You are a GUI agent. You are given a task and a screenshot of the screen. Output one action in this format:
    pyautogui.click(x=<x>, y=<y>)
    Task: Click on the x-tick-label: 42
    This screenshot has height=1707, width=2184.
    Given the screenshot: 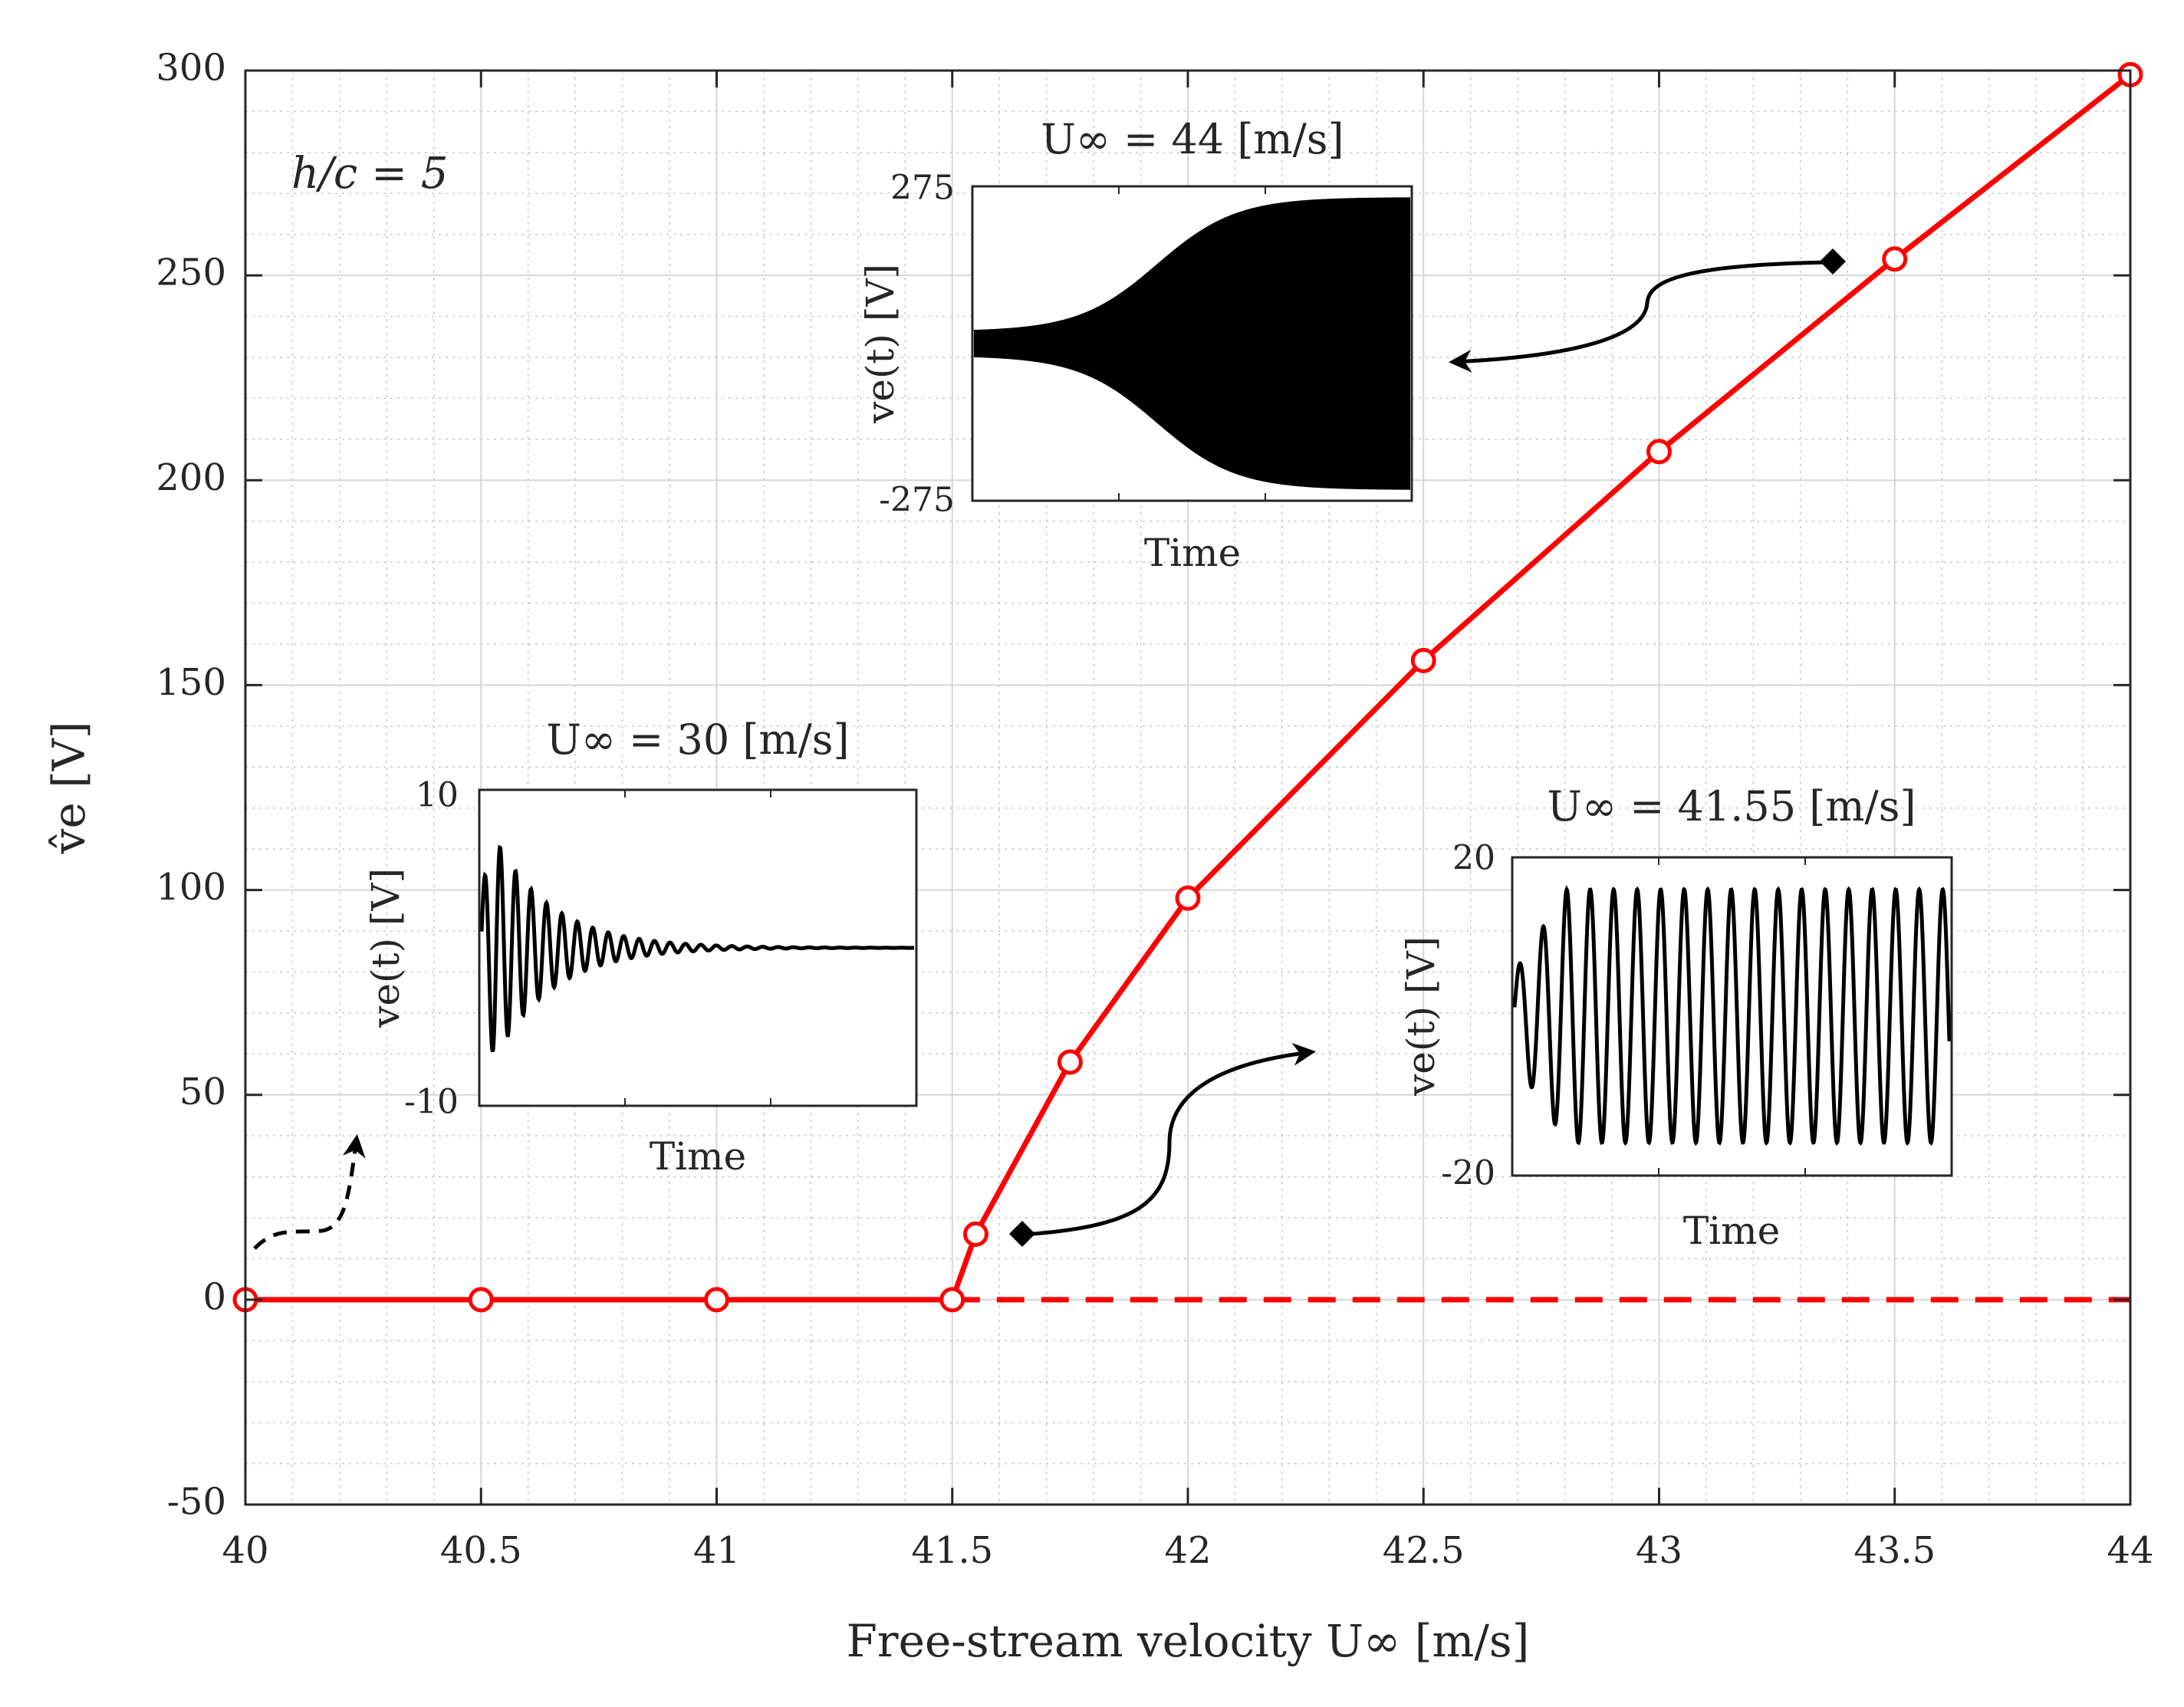 What is the action you would take?
    pyautogui.click(x=1187, y=1550)
    